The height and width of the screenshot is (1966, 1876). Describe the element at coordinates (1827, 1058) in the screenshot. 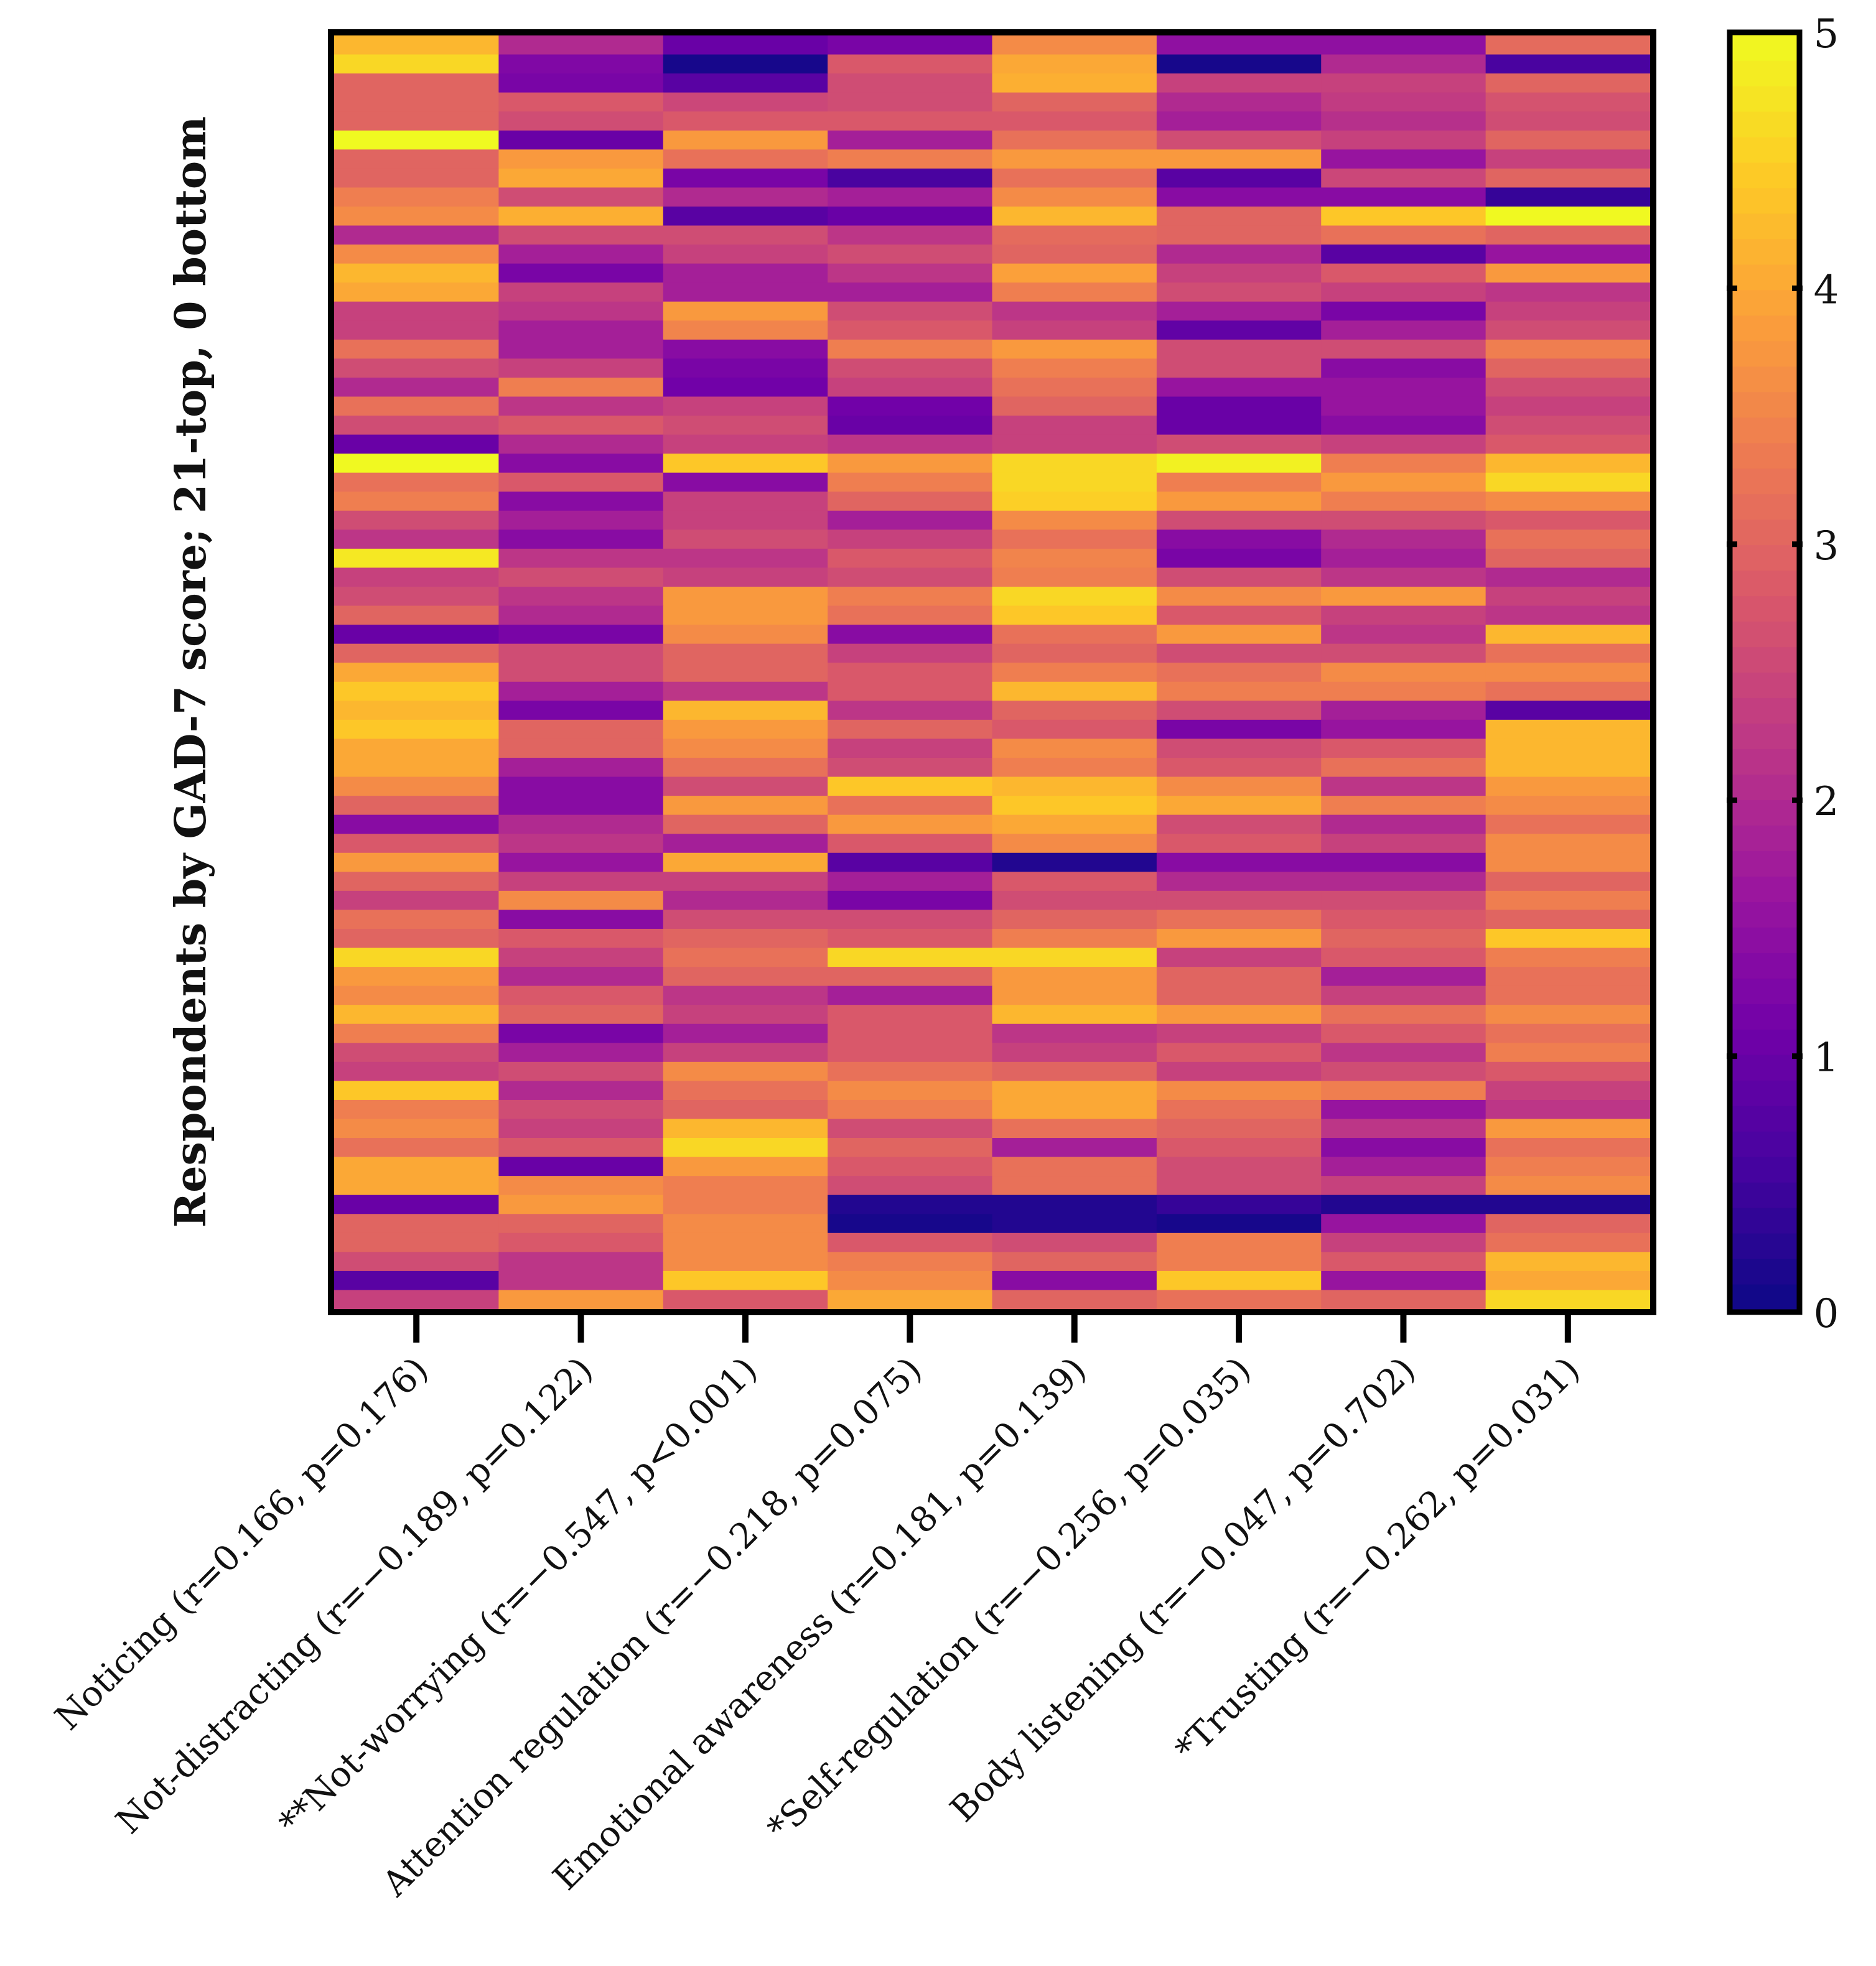

I see `colorbar-tick-label: 1` at that location.